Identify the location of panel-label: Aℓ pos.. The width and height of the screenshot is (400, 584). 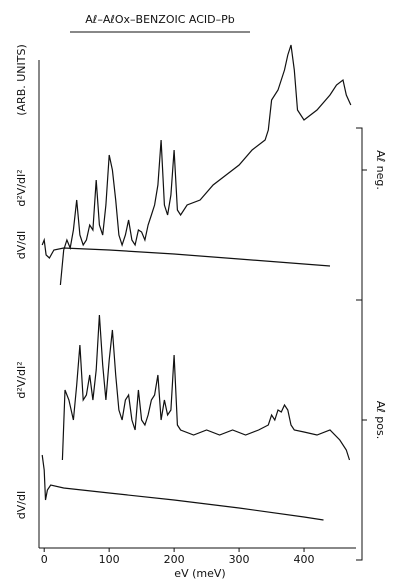
(380, 420).